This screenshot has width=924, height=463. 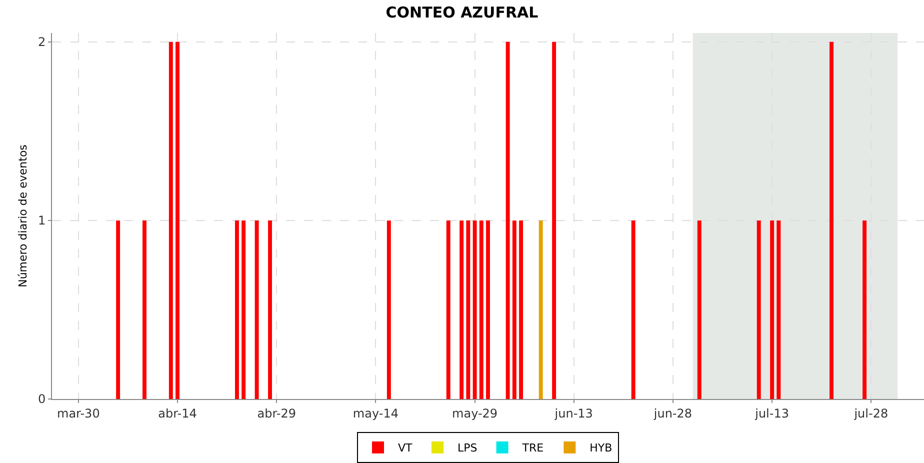 I want to click on x-tick-label: abr-14, so click(x=177, y=413).